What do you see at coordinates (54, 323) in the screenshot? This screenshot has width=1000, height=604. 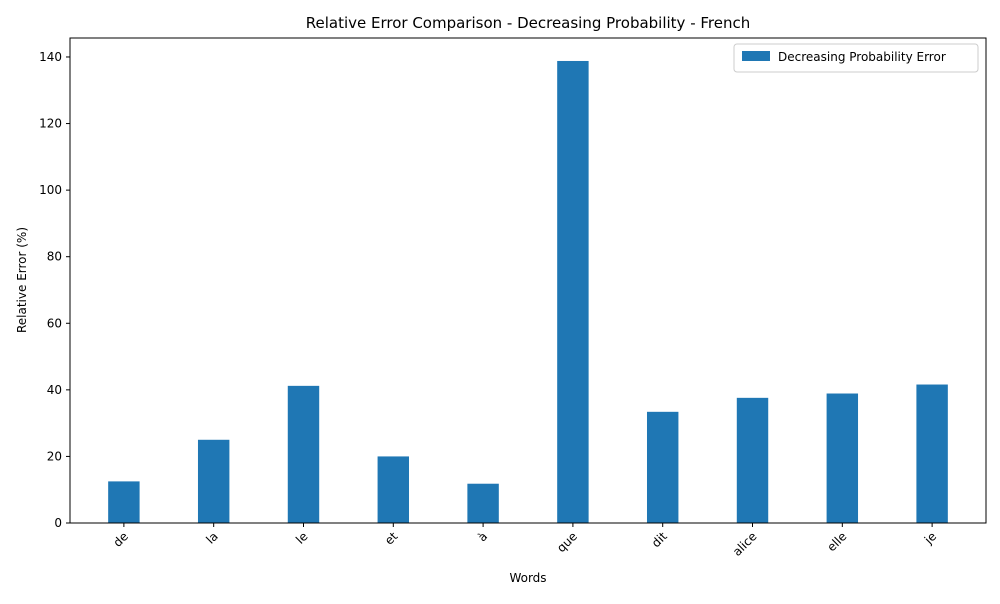 I see `y-tick-label: 60` at bounding box center [54, 323].